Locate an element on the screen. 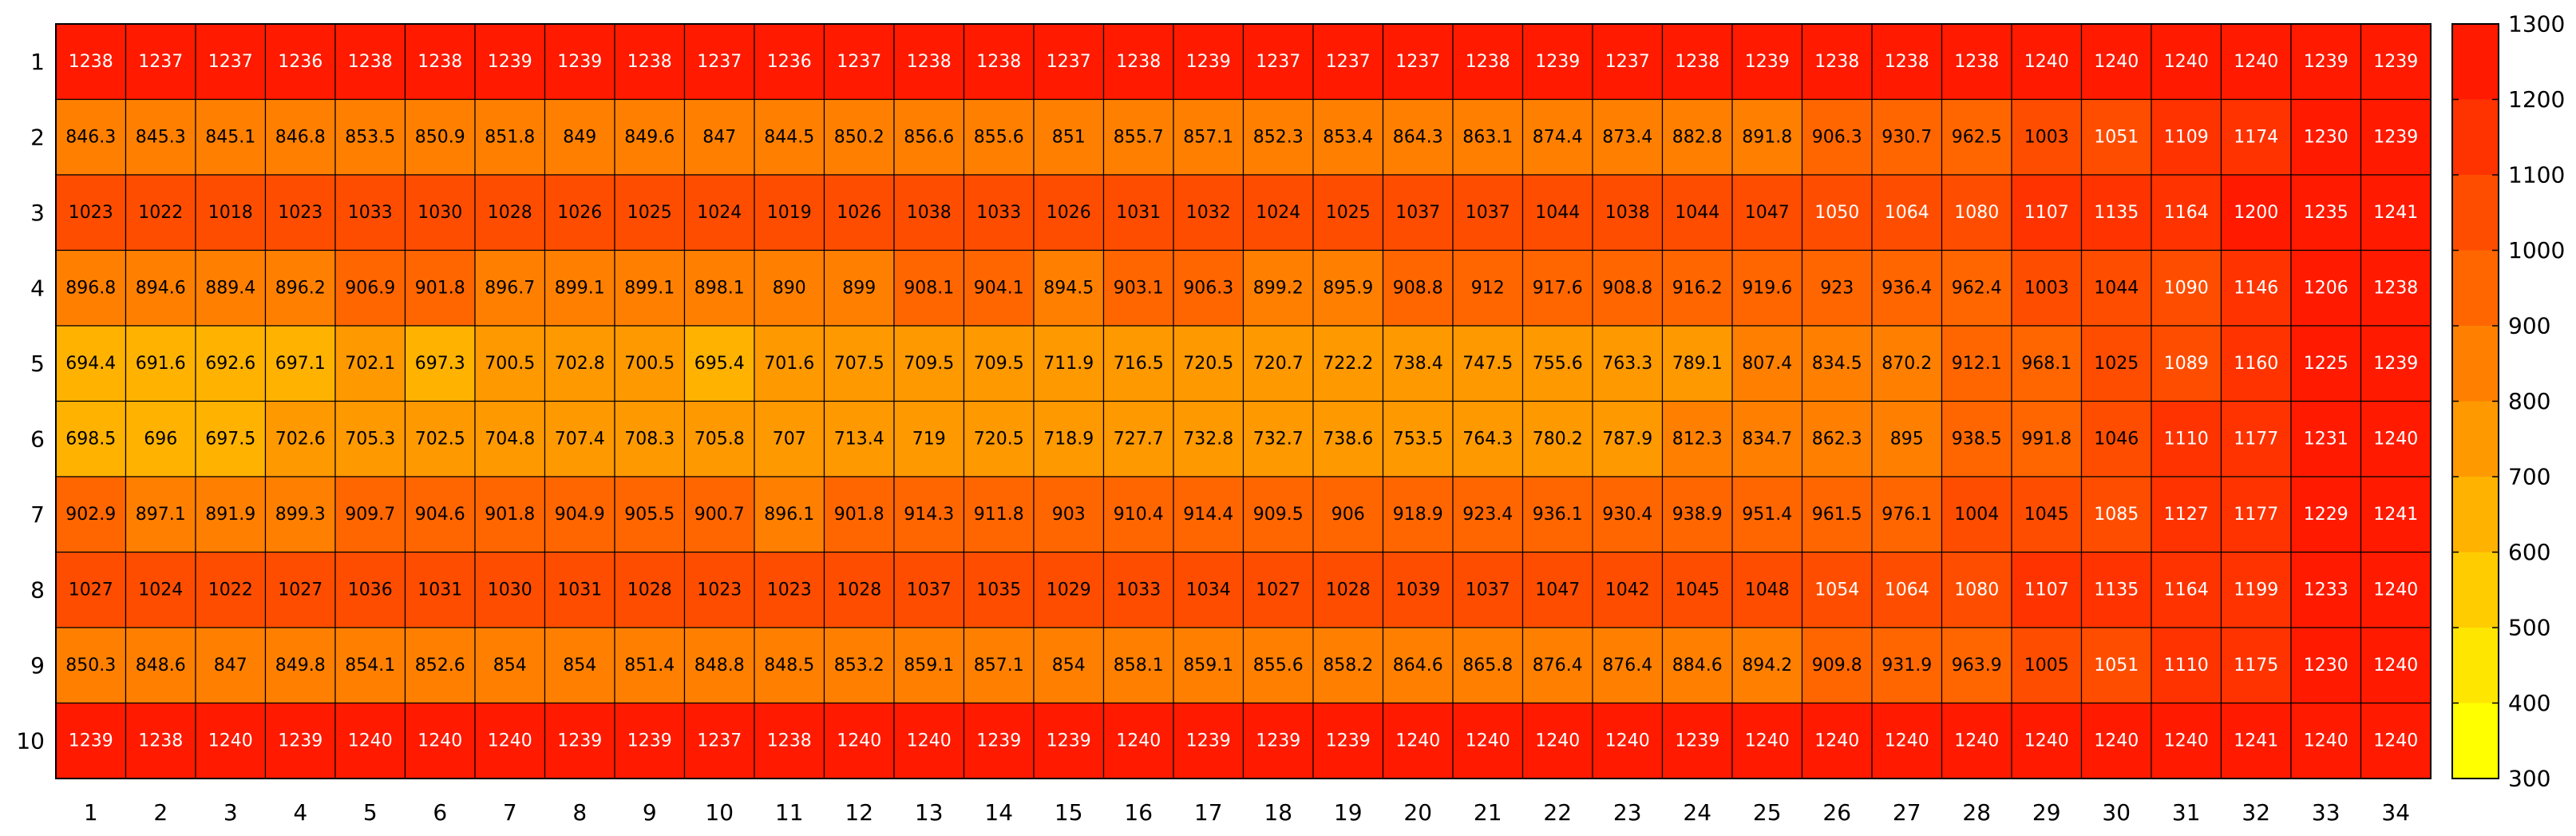  cell-value-label: 1028 is located at coordinates (650, 590).